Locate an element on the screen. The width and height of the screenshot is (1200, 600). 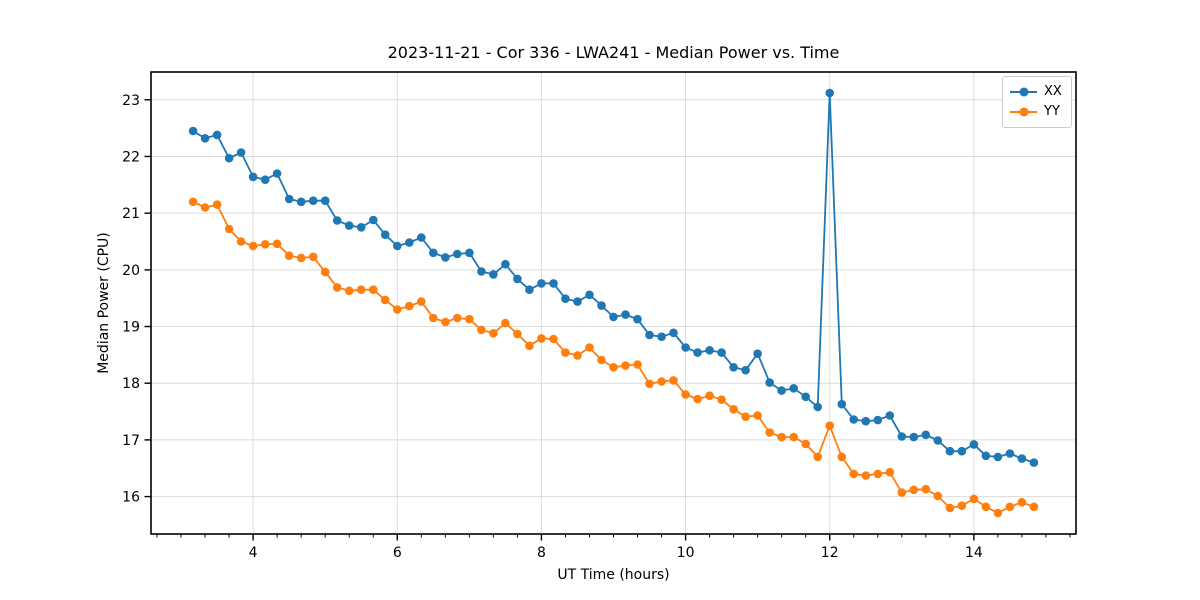
y-tick-label: 16 is located at coordinates (131, 498).